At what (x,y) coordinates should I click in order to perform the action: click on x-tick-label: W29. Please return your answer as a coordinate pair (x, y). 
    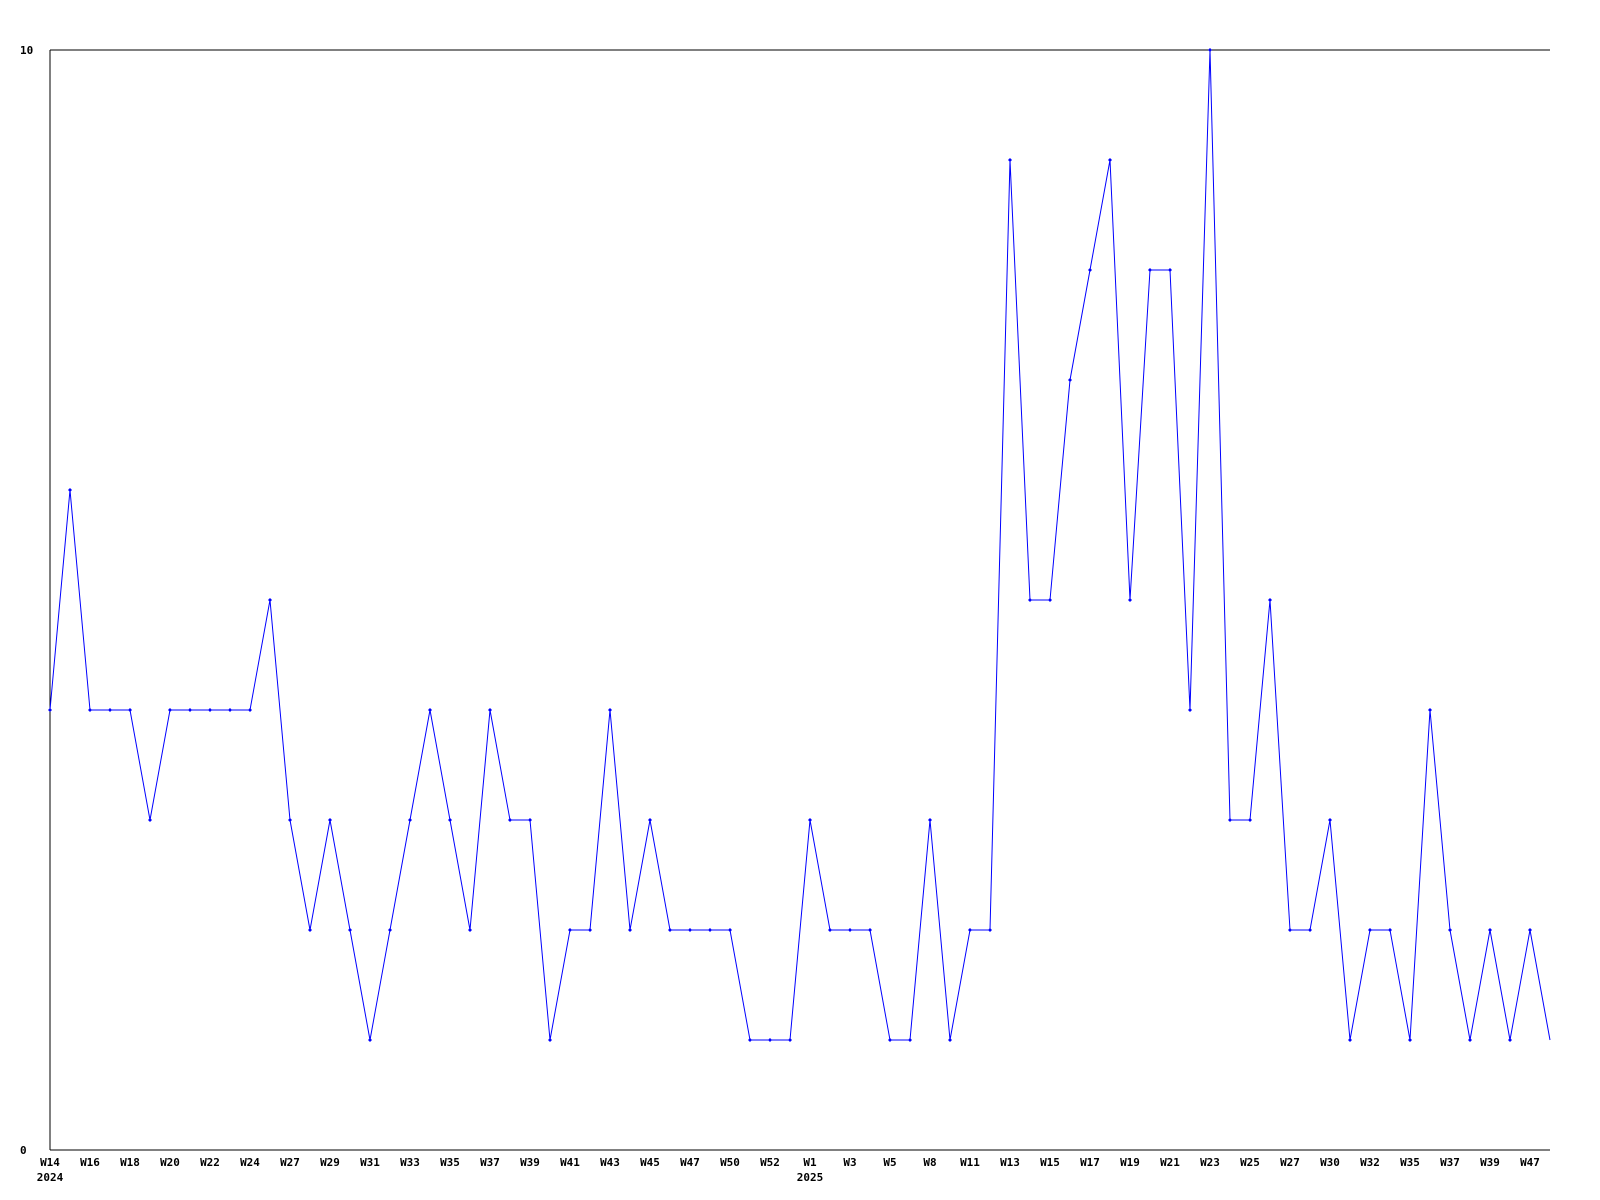
    Looking at the image, I should click on (330, 1162).